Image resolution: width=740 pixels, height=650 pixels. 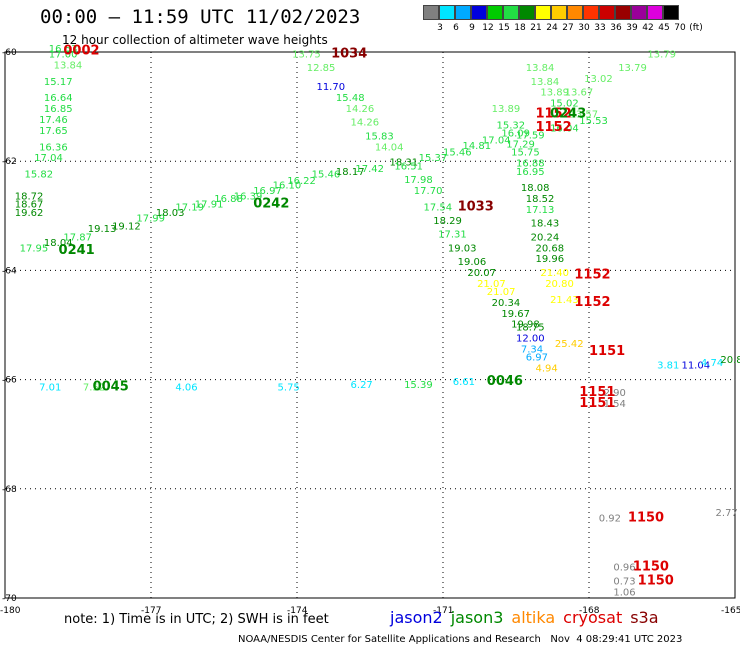 What do you see at coordinates (549, 259) in the screenshot?
I see `wave-height-label: 19.96` at bounding box center [549, 259].